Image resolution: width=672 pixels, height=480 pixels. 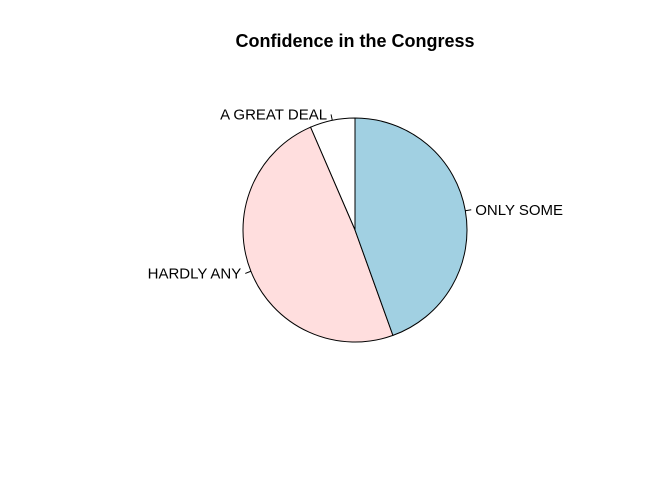 I want to click on pie-label-only-some: ONLY SOME, so click(x=519, y=210).